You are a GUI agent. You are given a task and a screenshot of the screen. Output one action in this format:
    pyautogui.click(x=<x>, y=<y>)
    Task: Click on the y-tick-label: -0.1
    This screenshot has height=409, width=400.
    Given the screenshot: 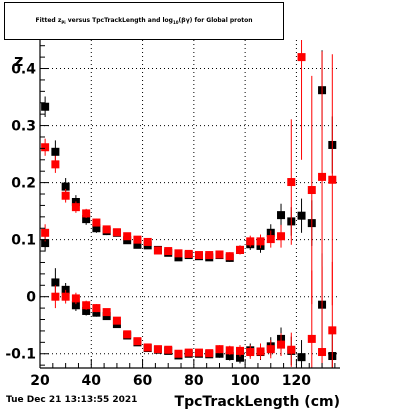 What is the action you would take?
    pyautogui.click(x=20, y=355)
    